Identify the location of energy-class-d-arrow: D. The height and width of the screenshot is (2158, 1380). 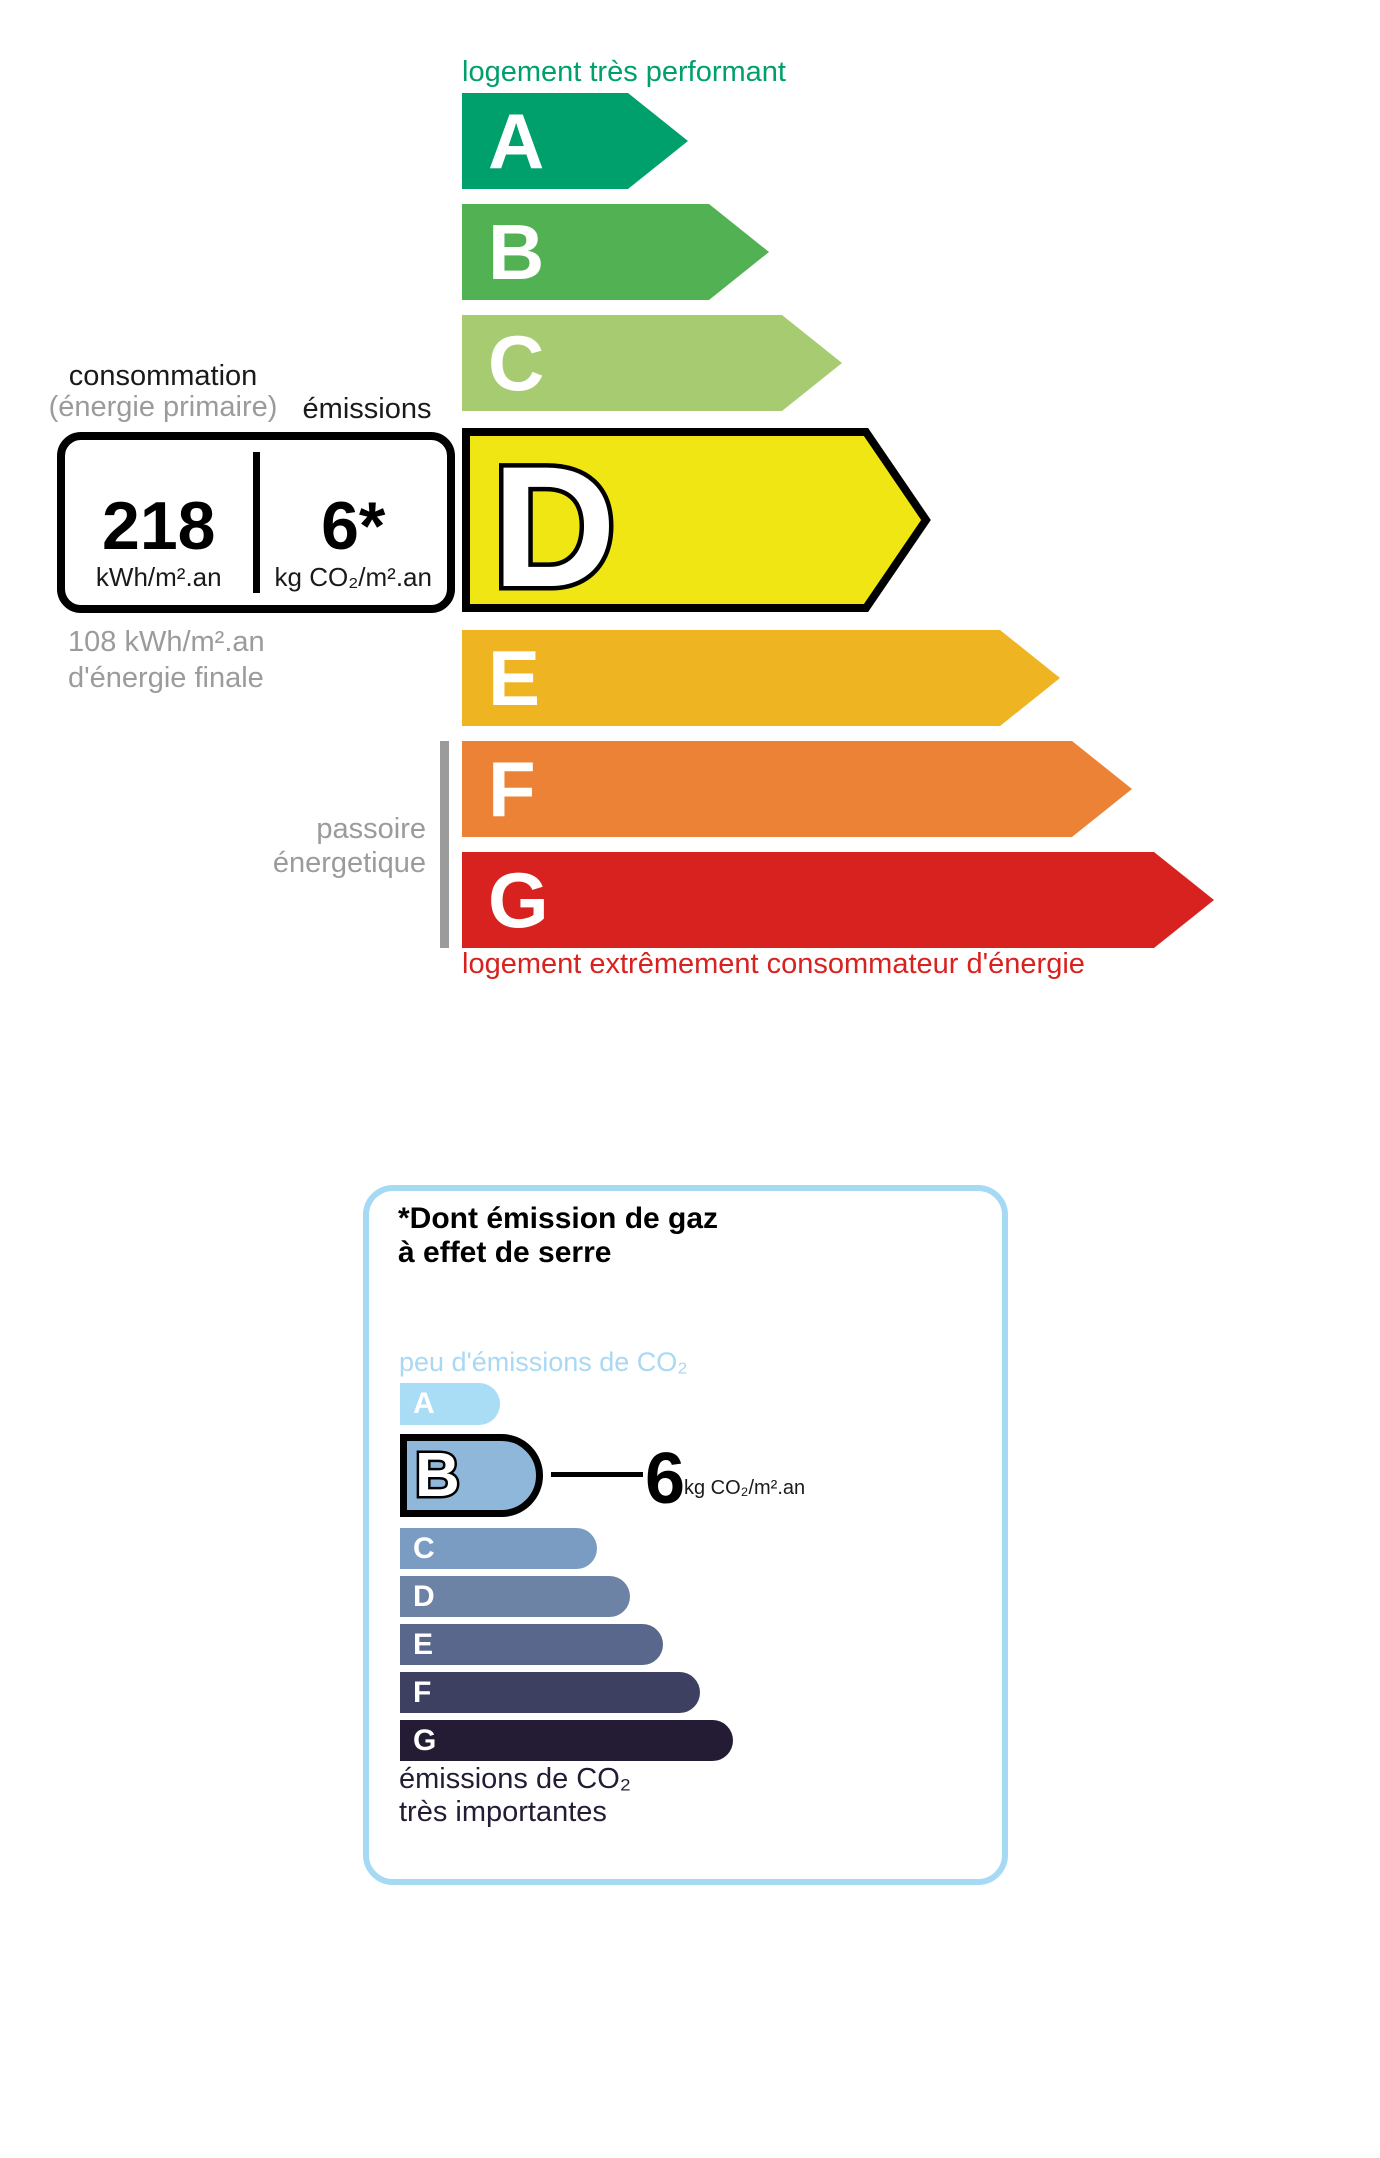
(696, 520).